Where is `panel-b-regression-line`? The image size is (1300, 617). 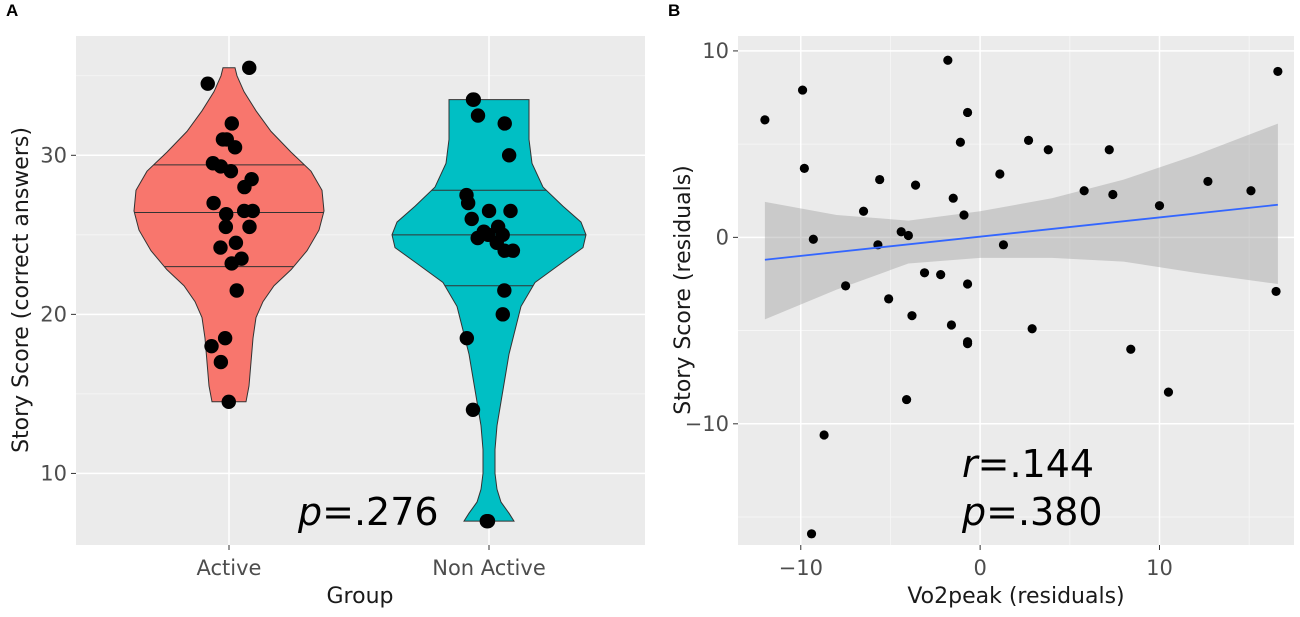 panel-b-regression-line is located at coordinates (1021, 232).